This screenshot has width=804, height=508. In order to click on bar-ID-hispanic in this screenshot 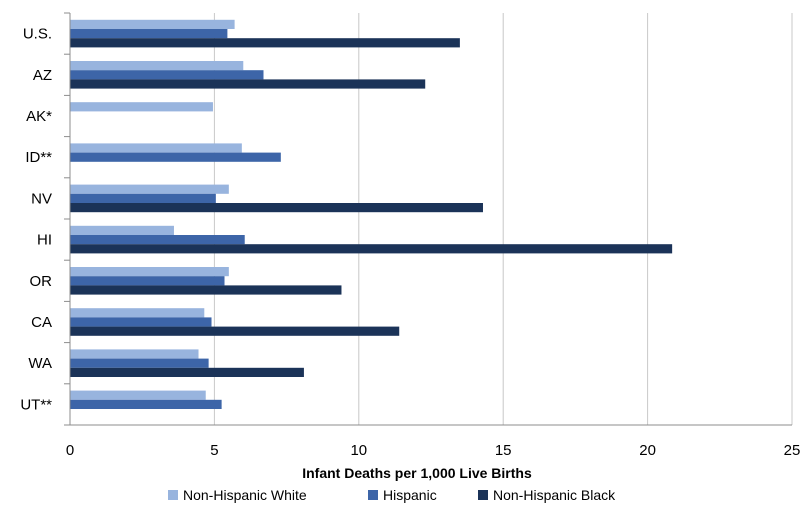, I will do `click(175, 157)`.